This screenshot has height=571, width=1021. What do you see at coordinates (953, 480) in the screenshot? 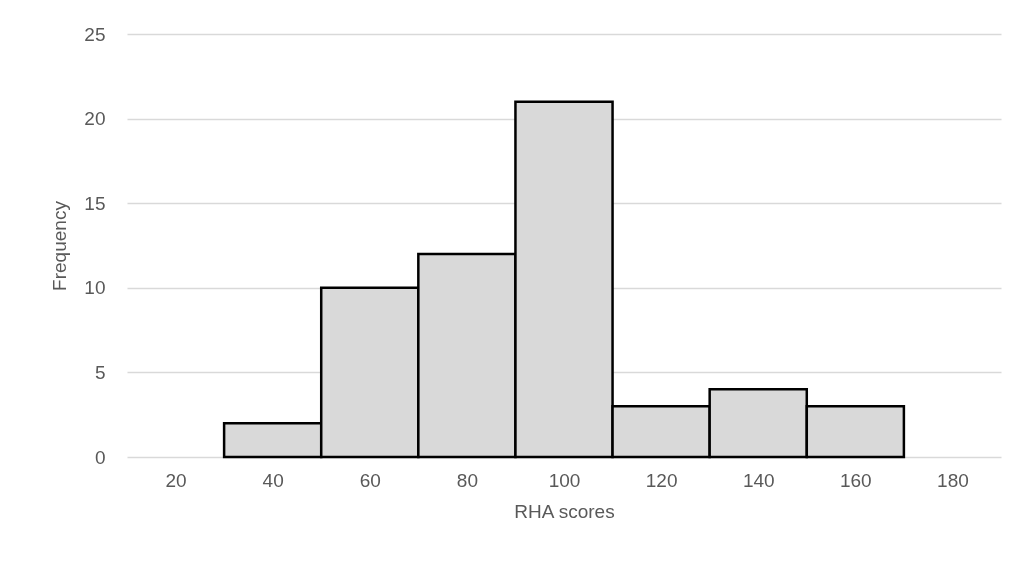
I see `x-tick-label: 180` at bounding box center [953, 480].